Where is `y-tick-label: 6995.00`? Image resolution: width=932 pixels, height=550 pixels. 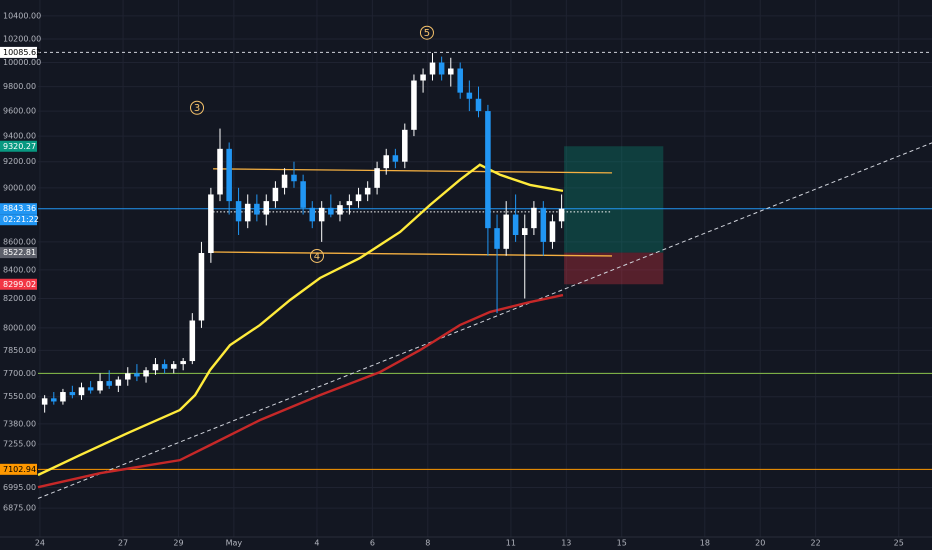 y-tick-label: 6995.00 is located at coordinates (19, 487).